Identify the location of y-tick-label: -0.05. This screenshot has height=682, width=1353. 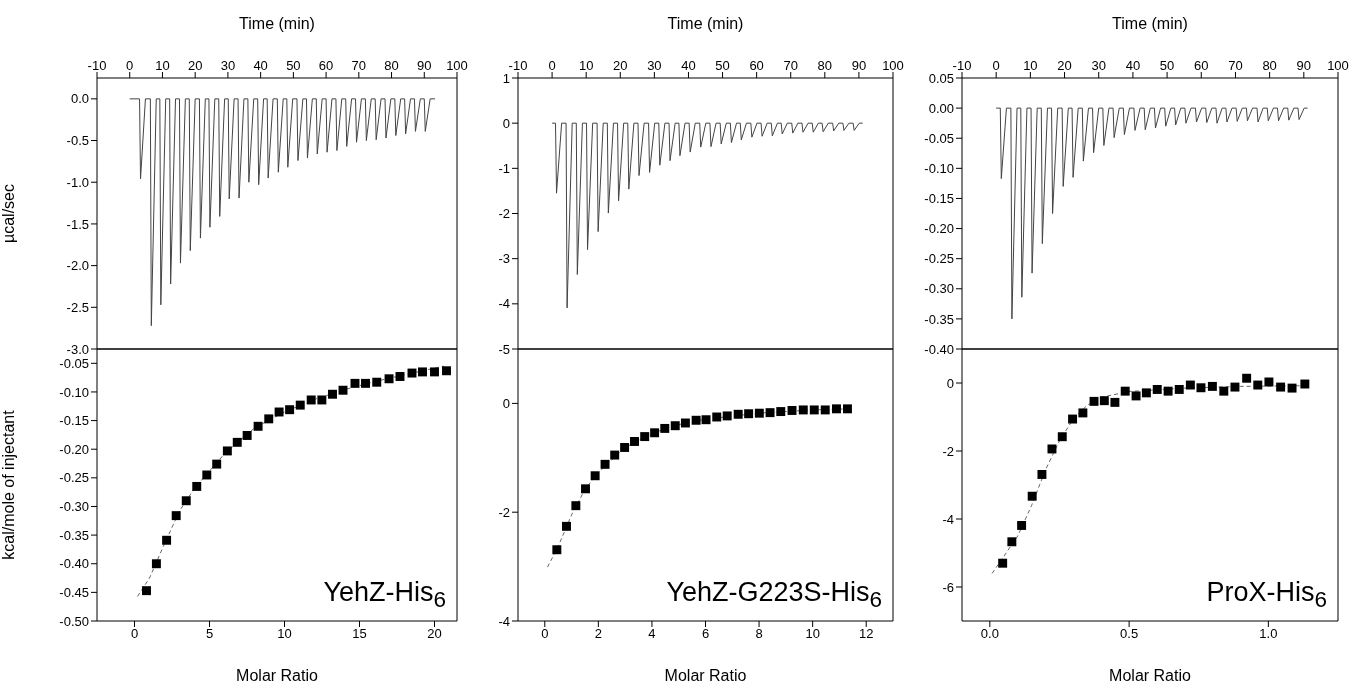
(74, 363).